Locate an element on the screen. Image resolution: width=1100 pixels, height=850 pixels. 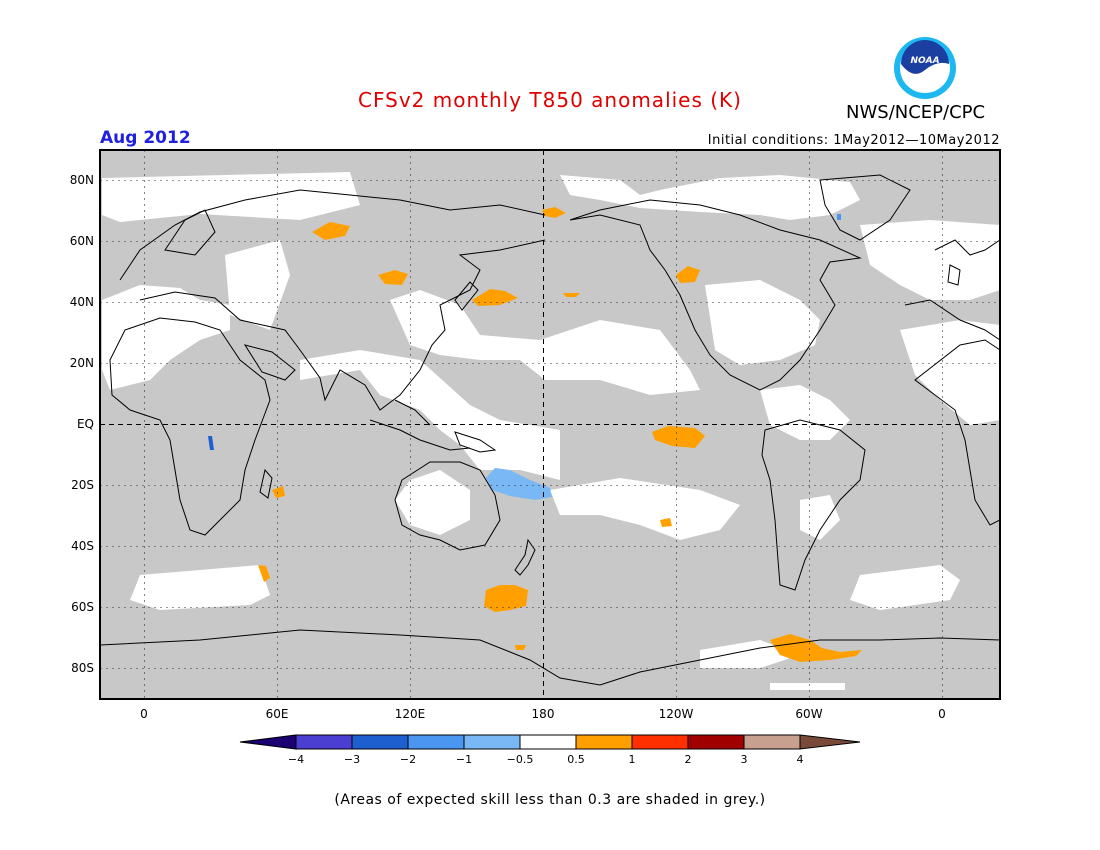
colorbar-tick: 2 is located at coordinates (688, 759).